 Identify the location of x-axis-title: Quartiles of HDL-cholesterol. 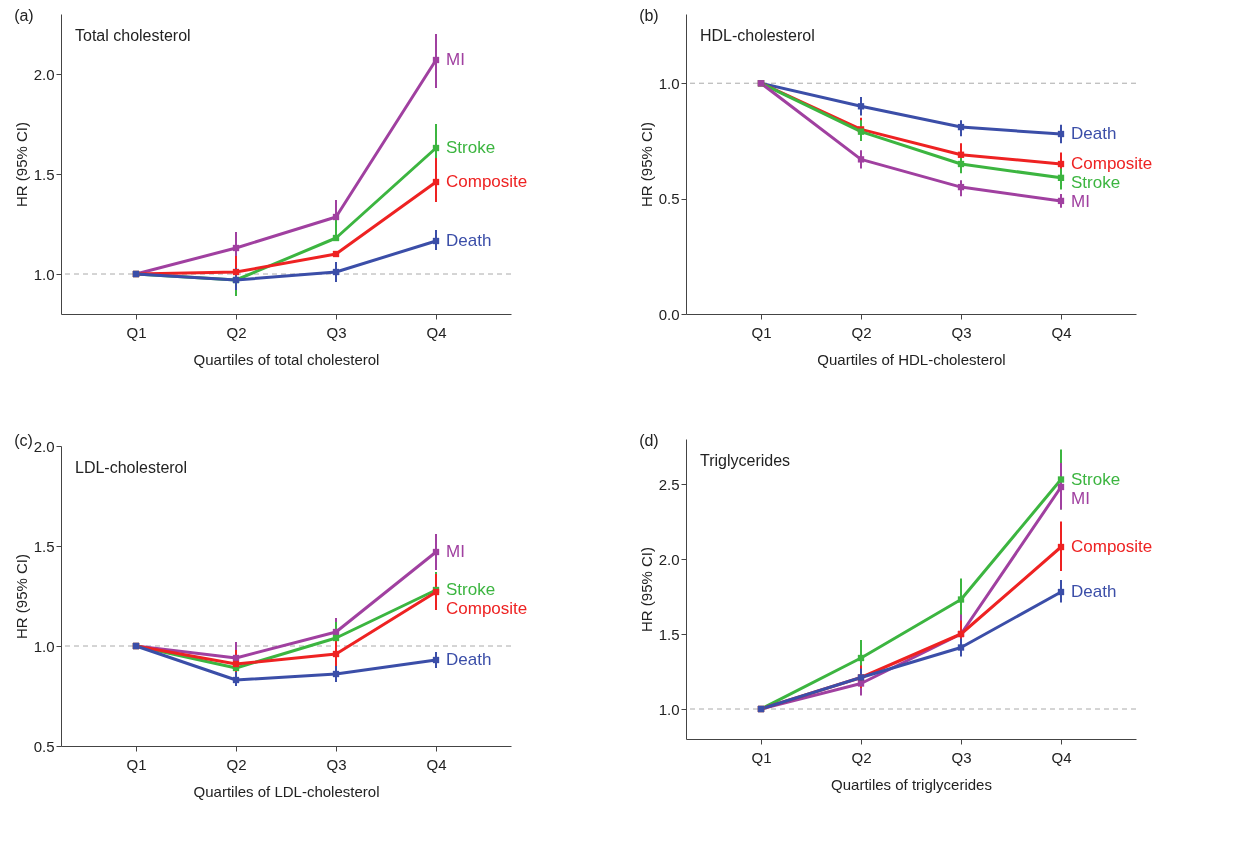
(911, 359).